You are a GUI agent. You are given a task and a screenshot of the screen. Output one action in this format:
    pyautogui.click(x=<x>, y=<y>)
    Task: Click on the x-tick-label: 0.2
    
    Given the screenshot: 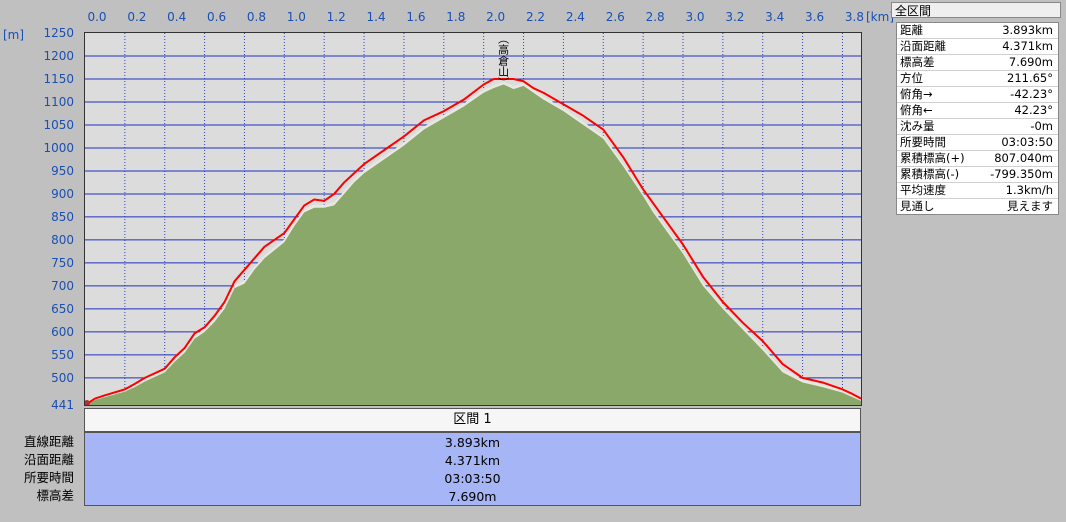 What is the action you would take?
    pyautogui.click(x=137, y=17)
    